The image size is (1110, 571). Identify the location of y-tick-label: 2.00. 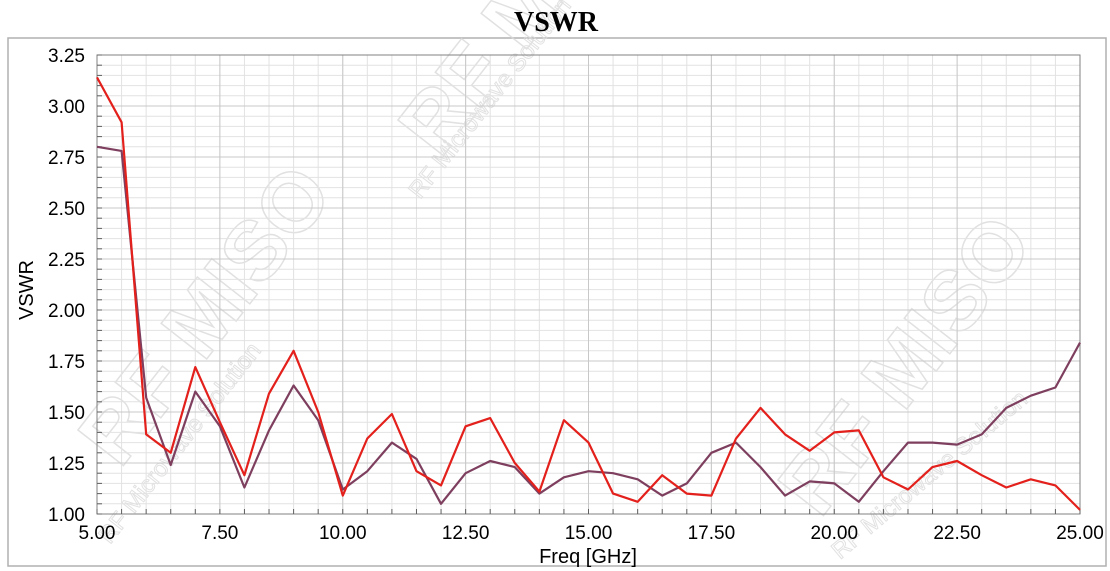
(66, 311).